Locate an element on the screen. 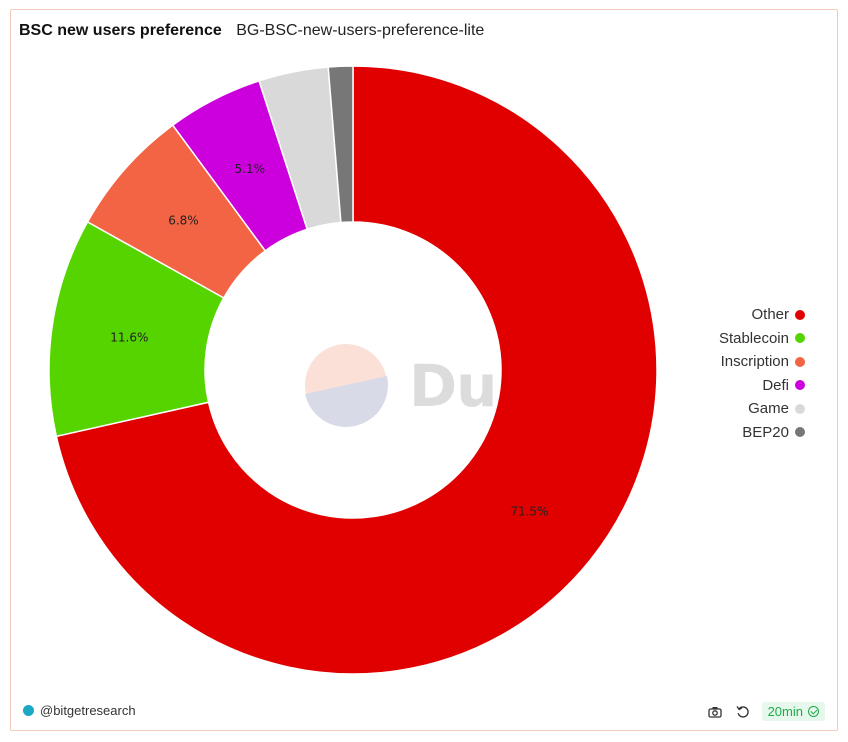 The image size is (848, 742). avatar-icon is located at coordinates (28, 710).